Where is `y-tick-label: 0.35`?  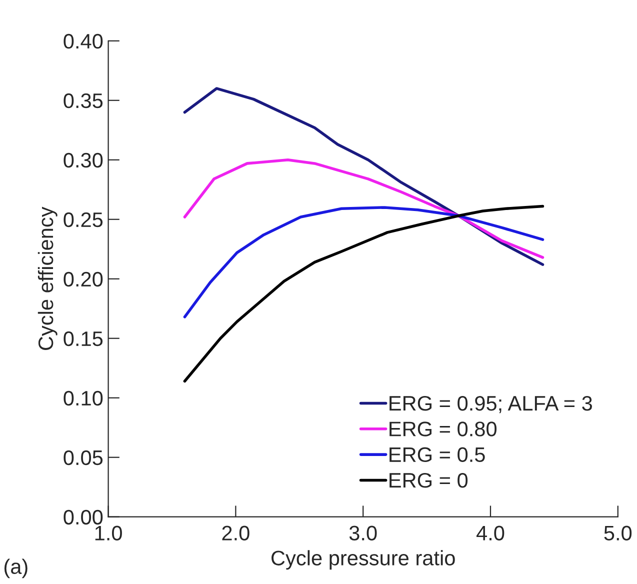
y-tick-label: 0.35 is located at coordinates (83, 100).